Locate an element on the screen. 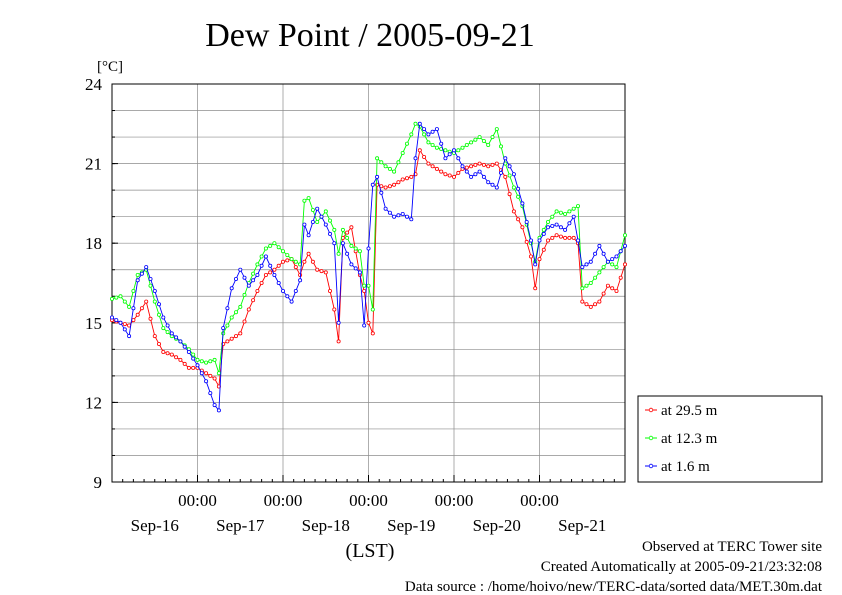  x-axis-label: (LST) is located at coordinates (370, 551).